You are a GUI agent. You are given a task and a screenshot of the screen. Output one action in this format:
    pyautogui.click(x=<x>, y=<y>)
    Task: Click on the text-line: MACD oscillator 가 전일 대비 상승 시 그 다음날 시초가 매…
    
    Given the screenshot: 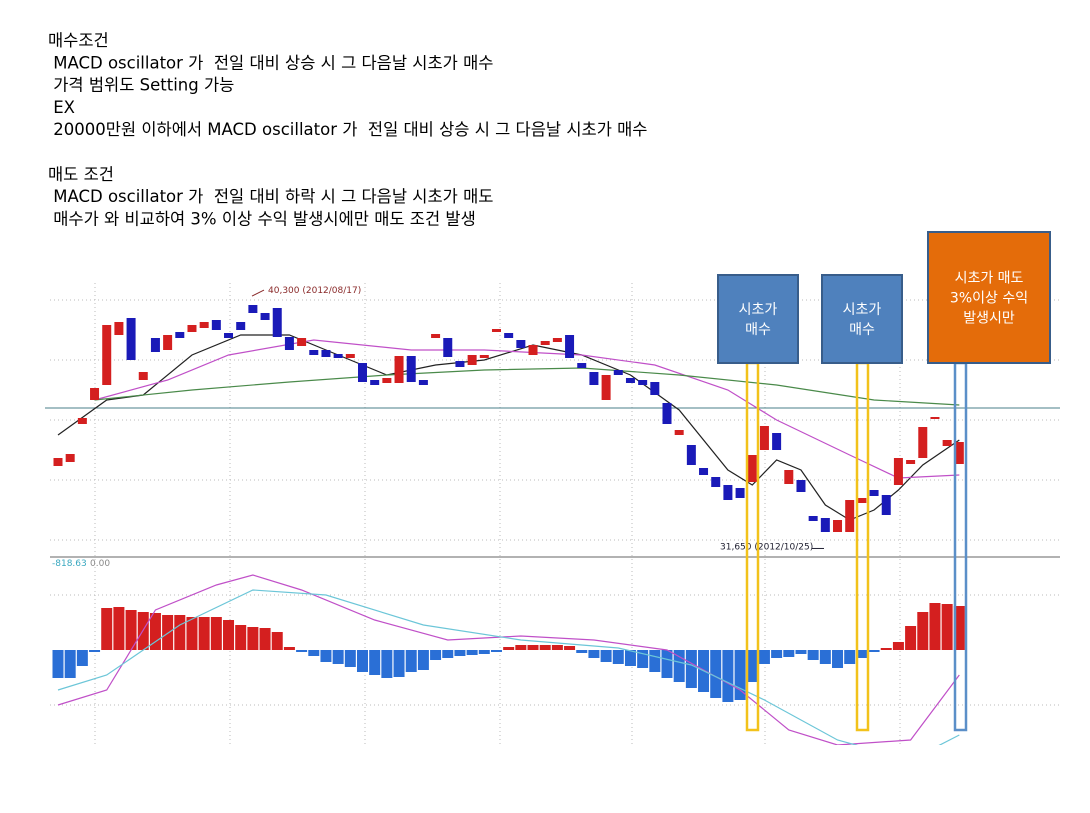 What is the action you would take?
    pyautogui.click(x=270, y=62)
    